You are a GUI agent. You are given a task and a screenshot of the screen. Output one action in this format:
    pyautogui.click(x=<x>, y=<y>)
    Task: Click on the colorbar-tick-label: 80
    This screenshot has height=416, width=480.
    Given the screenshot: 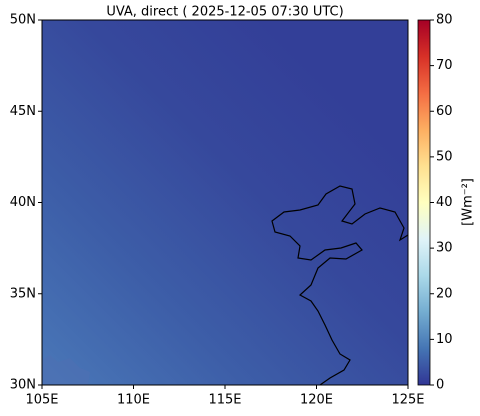 What is the action you would take?
    pyautogui.click(x=444, y=20)
    